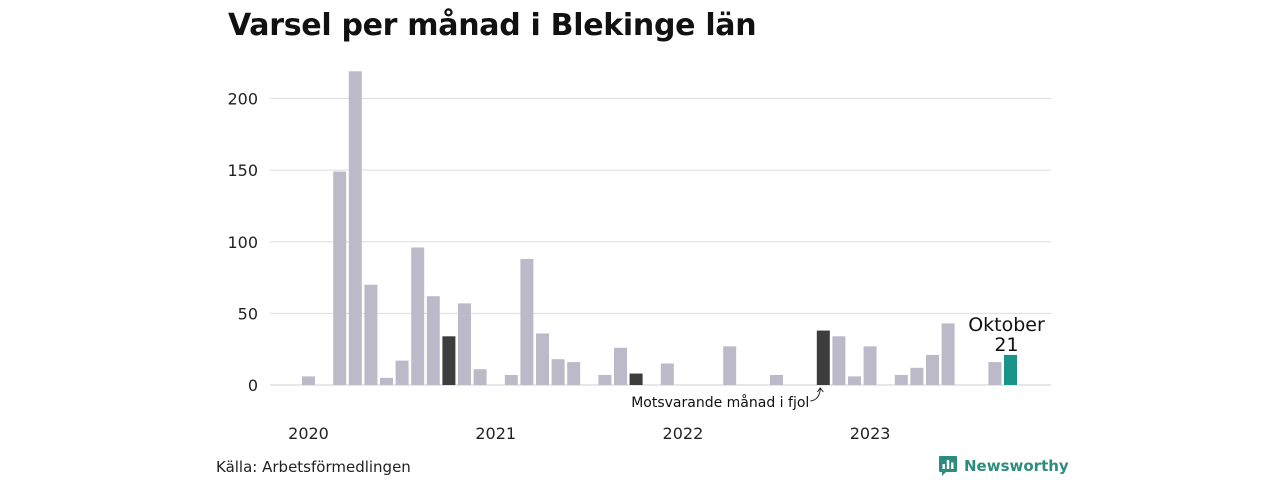 The image size is (1280, 480). What do you see at coordinates (1006, 325) in the screenshot?
I see `current-month-label: Oktober` at bounding box center [1006, 325].